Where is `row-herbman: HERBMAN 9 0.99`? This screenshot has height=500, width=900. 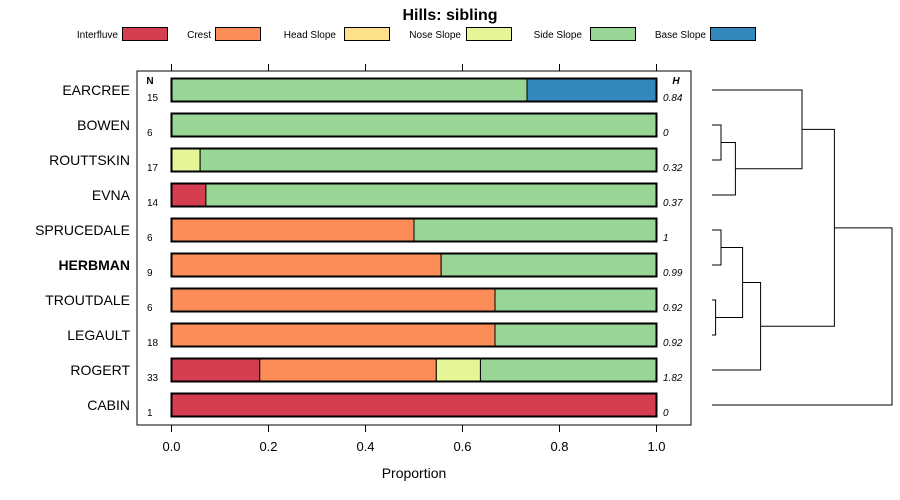
row-herbman: HERBMAN 9 0.99 is located at coordinates (370, 265).